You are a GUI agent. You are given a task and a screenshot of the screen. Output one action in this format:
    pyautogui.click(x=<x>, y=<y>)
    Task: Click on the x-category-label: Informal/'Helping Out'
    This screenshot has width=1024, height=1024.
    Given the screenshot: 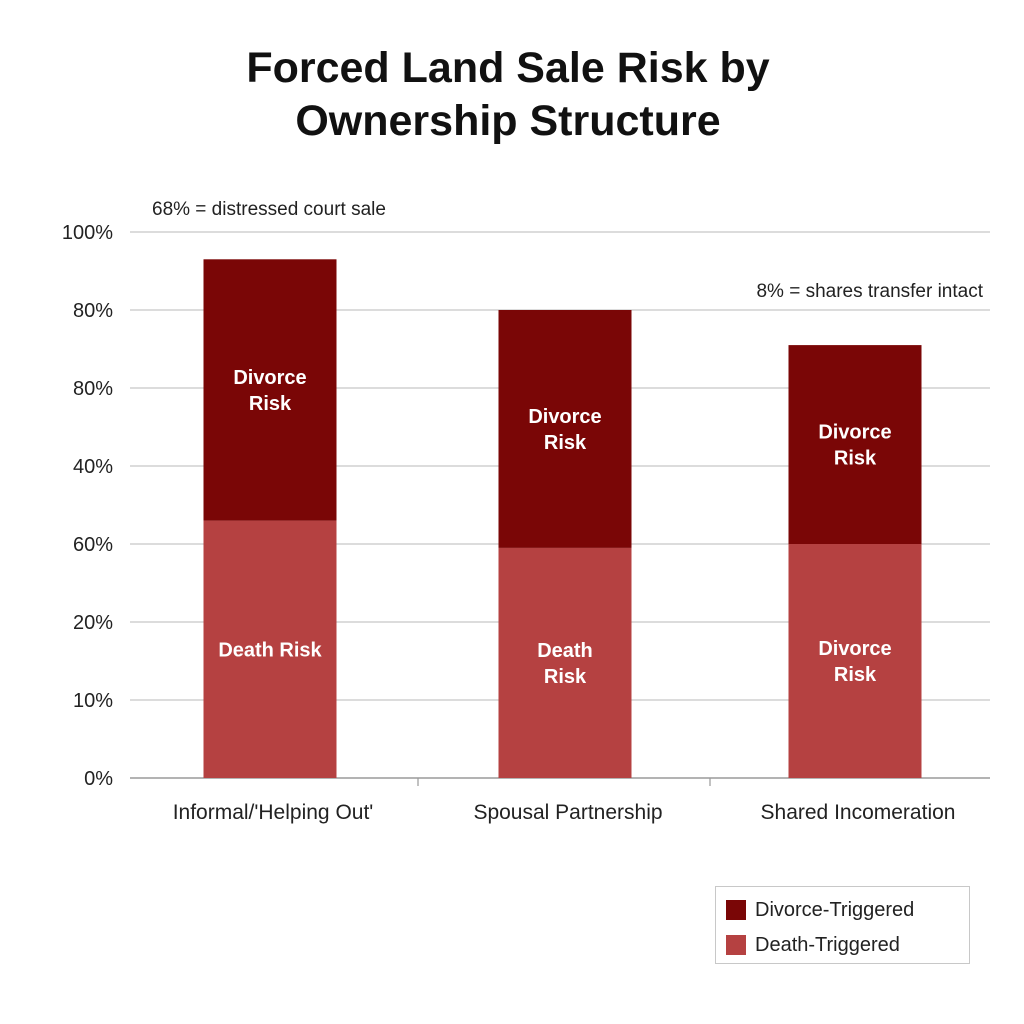 What is the action you would take?
    pyautogui.click(x=273, y=812)
    